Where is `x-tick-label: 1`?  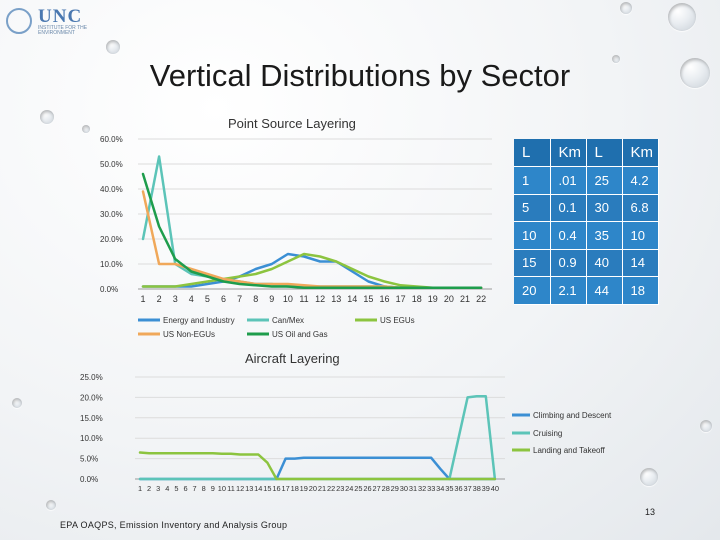
x-tick-label: 1 is located at coordinates (142, 299).